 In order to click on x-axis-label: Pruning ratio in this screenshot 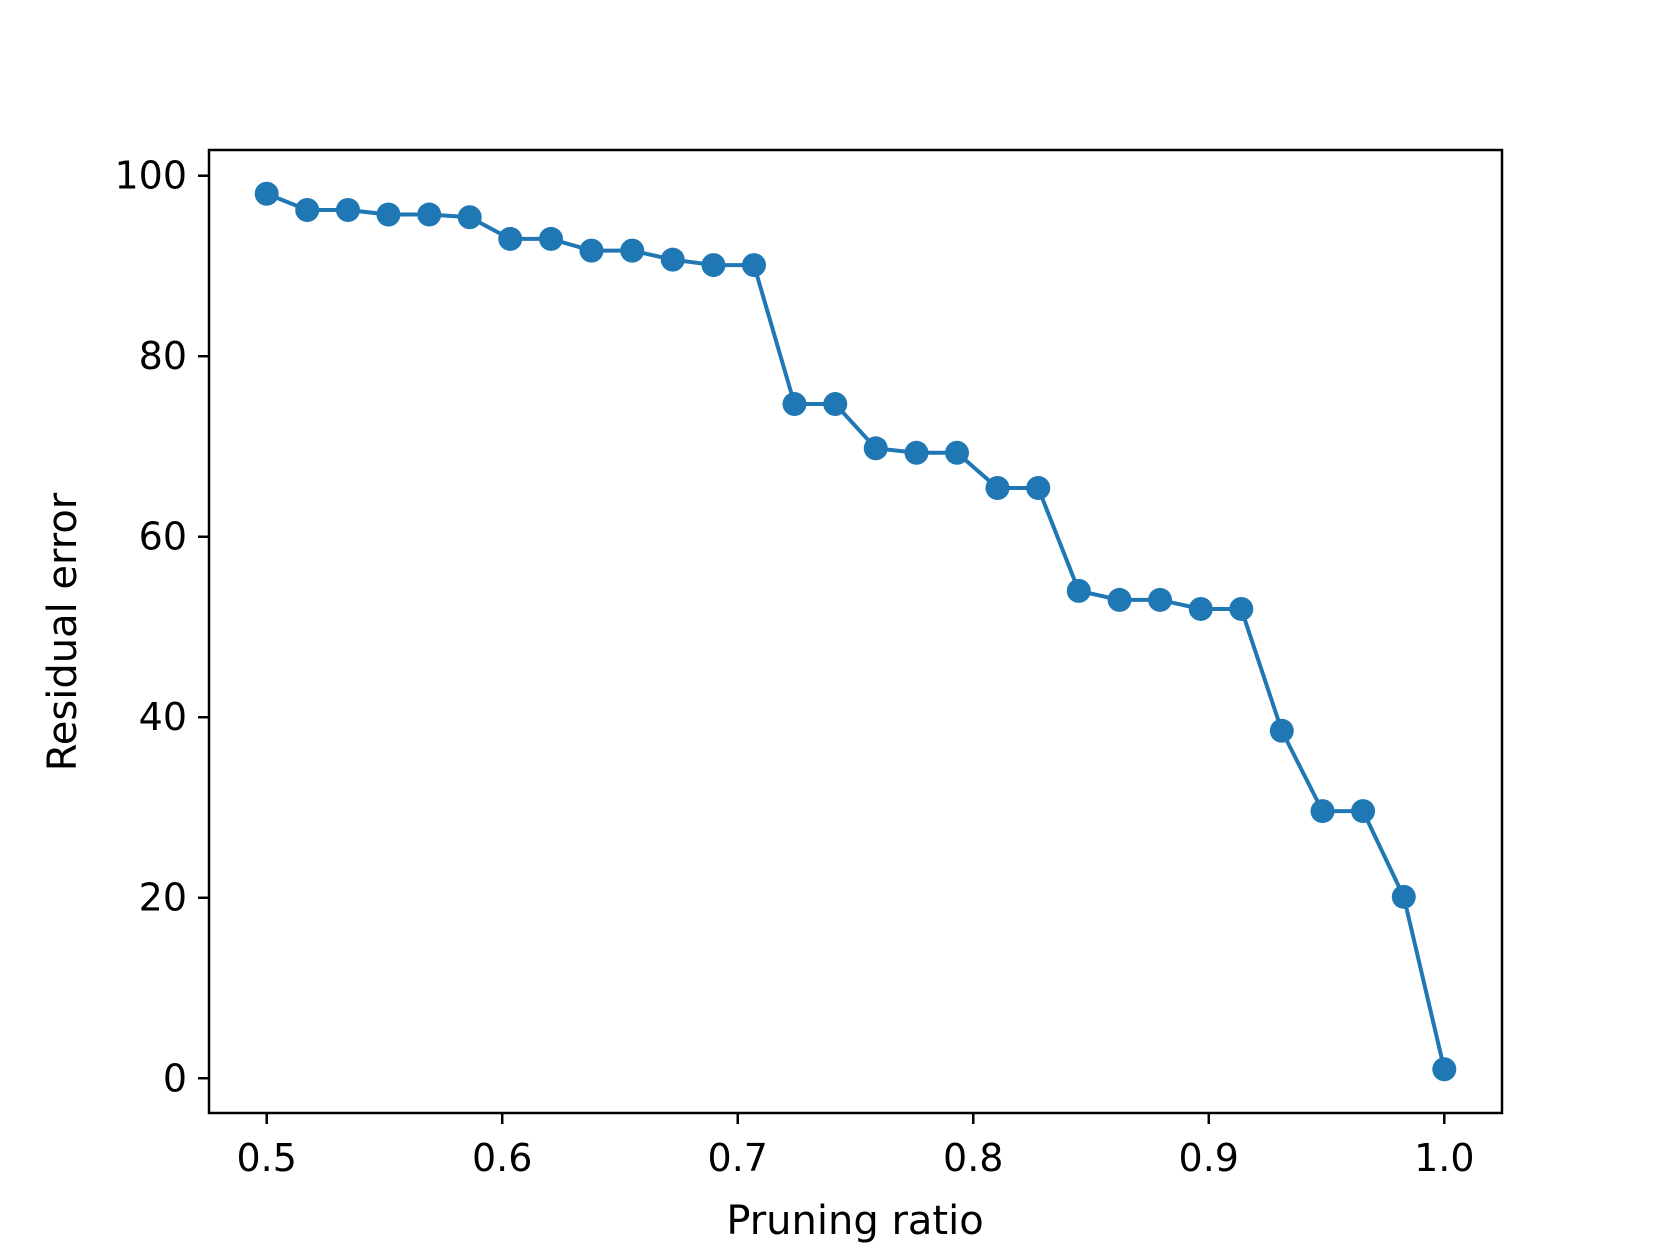, I will do `click(854, 1221)`.